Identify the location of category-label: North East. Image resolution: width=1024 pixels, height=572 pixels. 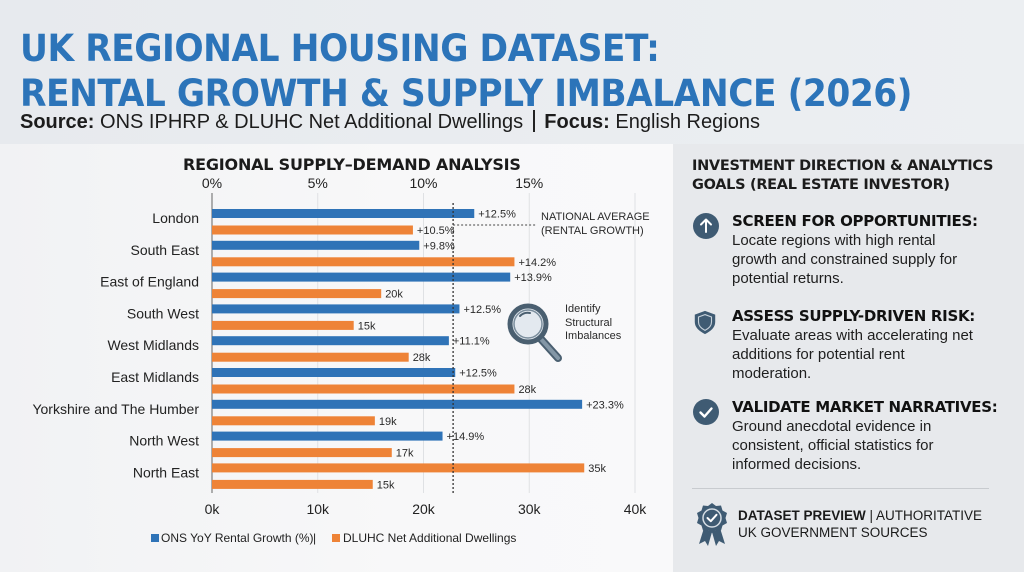
(166, 472).